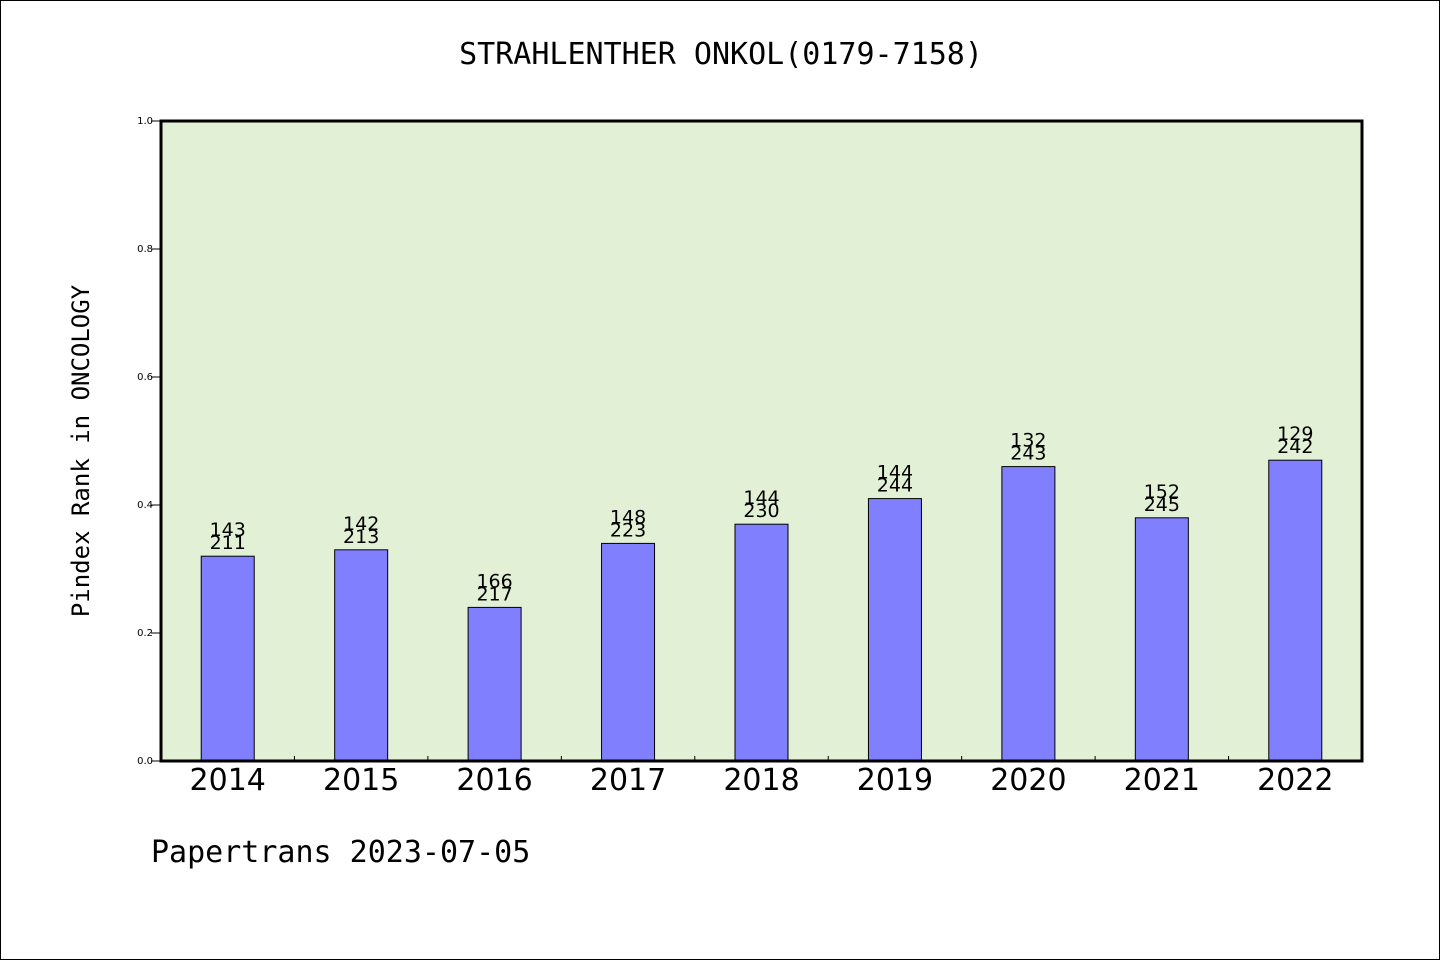  What do you see at coordinates (494, 594) in the screenshot?
I see `bar-label-bottom: 217` at bounding box center [494, 594].